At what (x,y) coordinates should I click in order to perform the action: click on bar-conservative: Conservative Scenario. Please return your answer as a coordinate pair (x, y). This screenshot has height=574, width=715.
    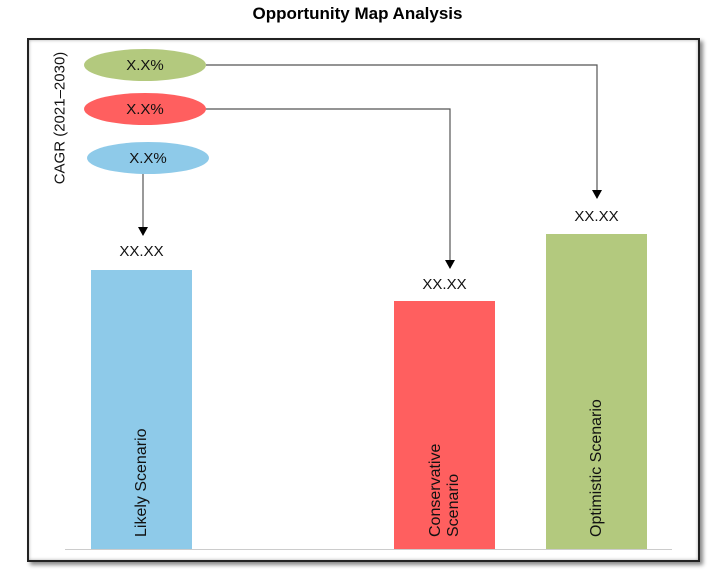
    Looking at the image, I should click on (444, 425).